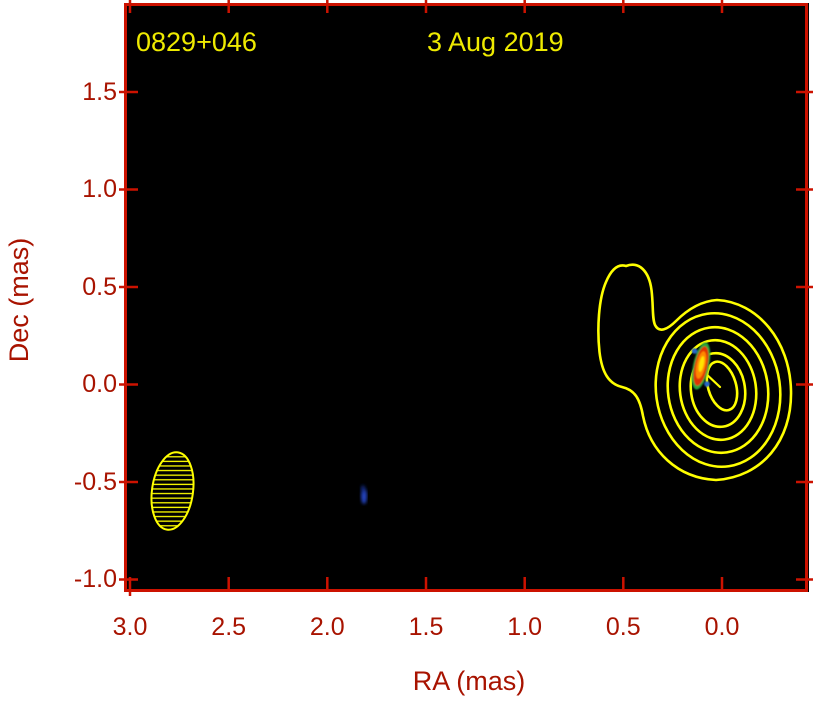  Describe the element at coordinates (327, 627) in the screenshot. I see `x-tick-label: 2.0` at that location.